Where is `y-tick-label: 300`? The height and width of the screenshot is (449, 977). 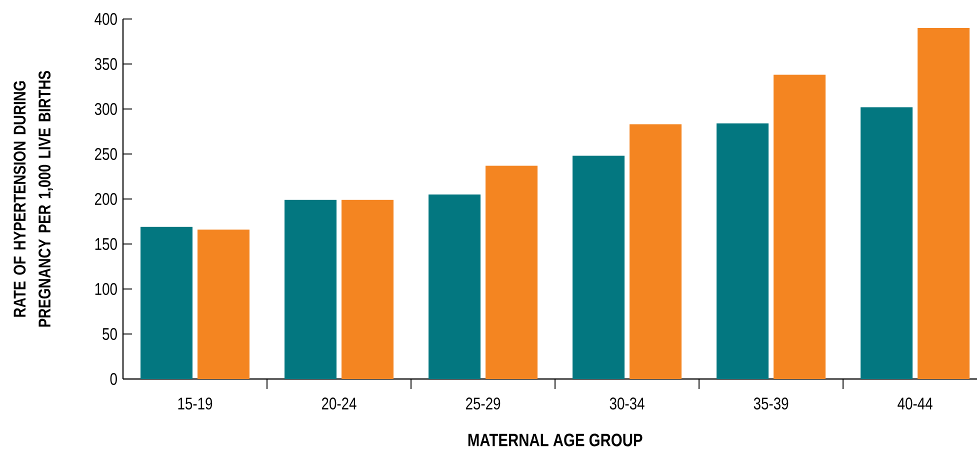
y-tick-label: 300 is located at coordinates (105, 109).